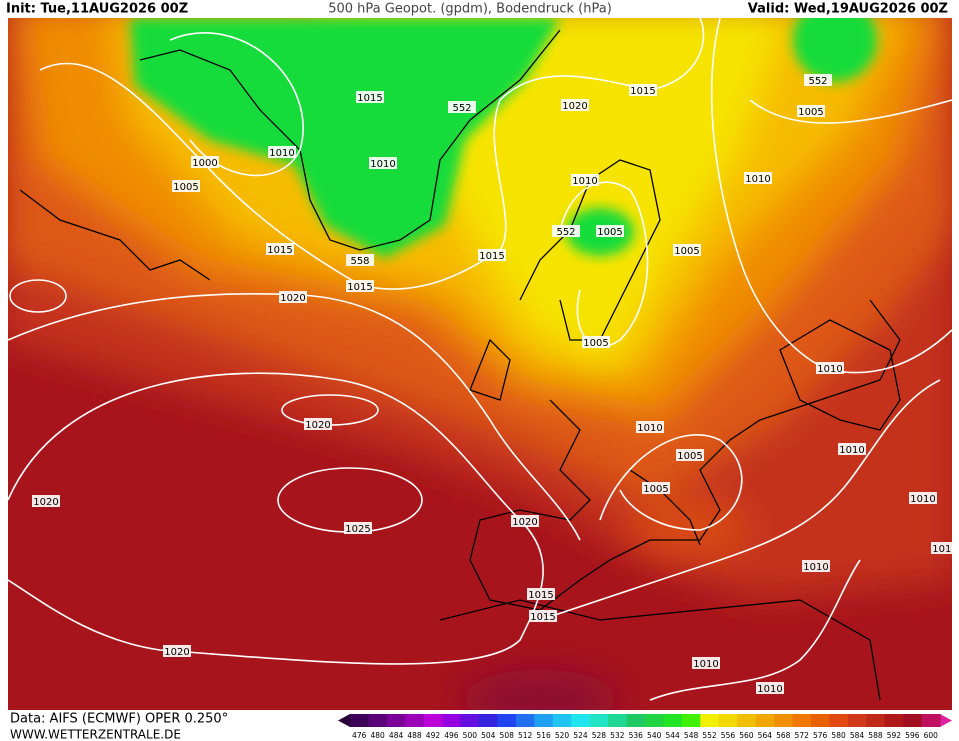 The width and height of the screenshot is (959, 741). I want to click on colorbar-label: 480, so click(377, 735).